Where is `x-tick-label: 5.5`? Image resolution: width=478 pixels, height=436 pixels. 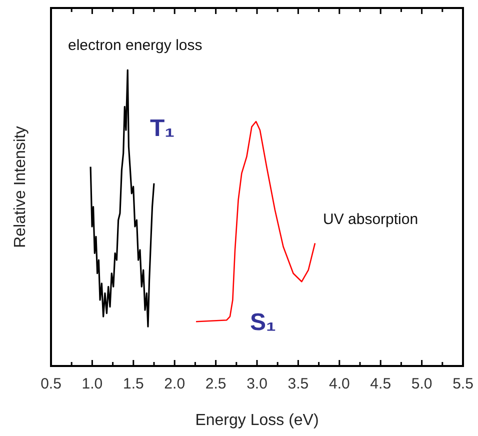 x-tick-label: 5.5 is located at coordinates (463, 384).